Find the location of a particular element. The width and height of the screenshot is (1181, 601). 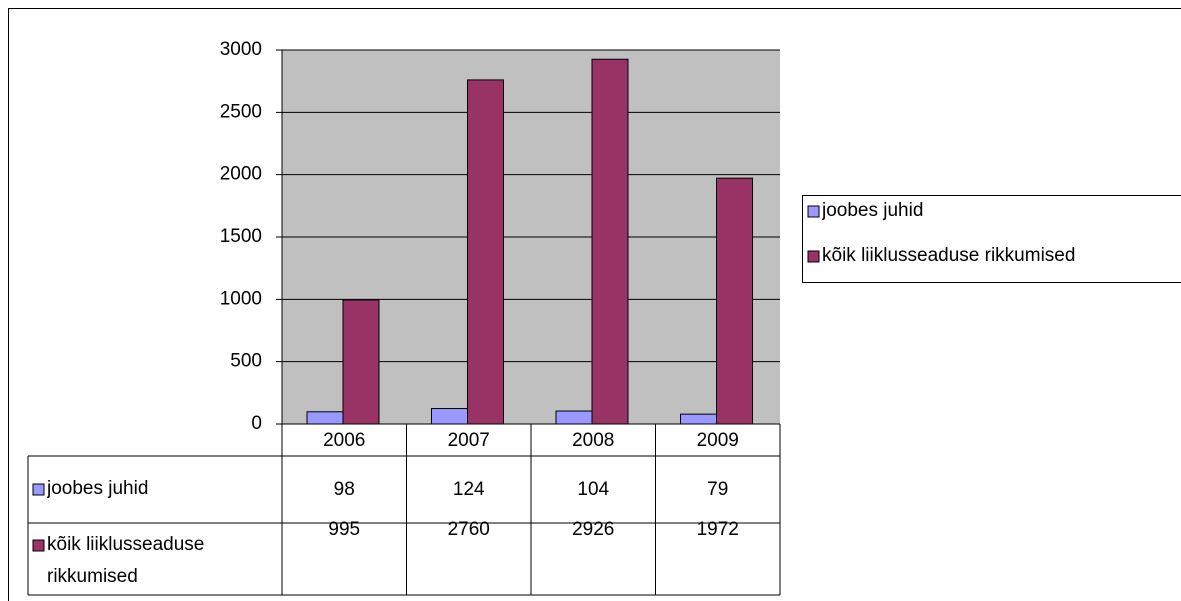

table-series-label: joobes juhid is located at coordinates (98, 488).